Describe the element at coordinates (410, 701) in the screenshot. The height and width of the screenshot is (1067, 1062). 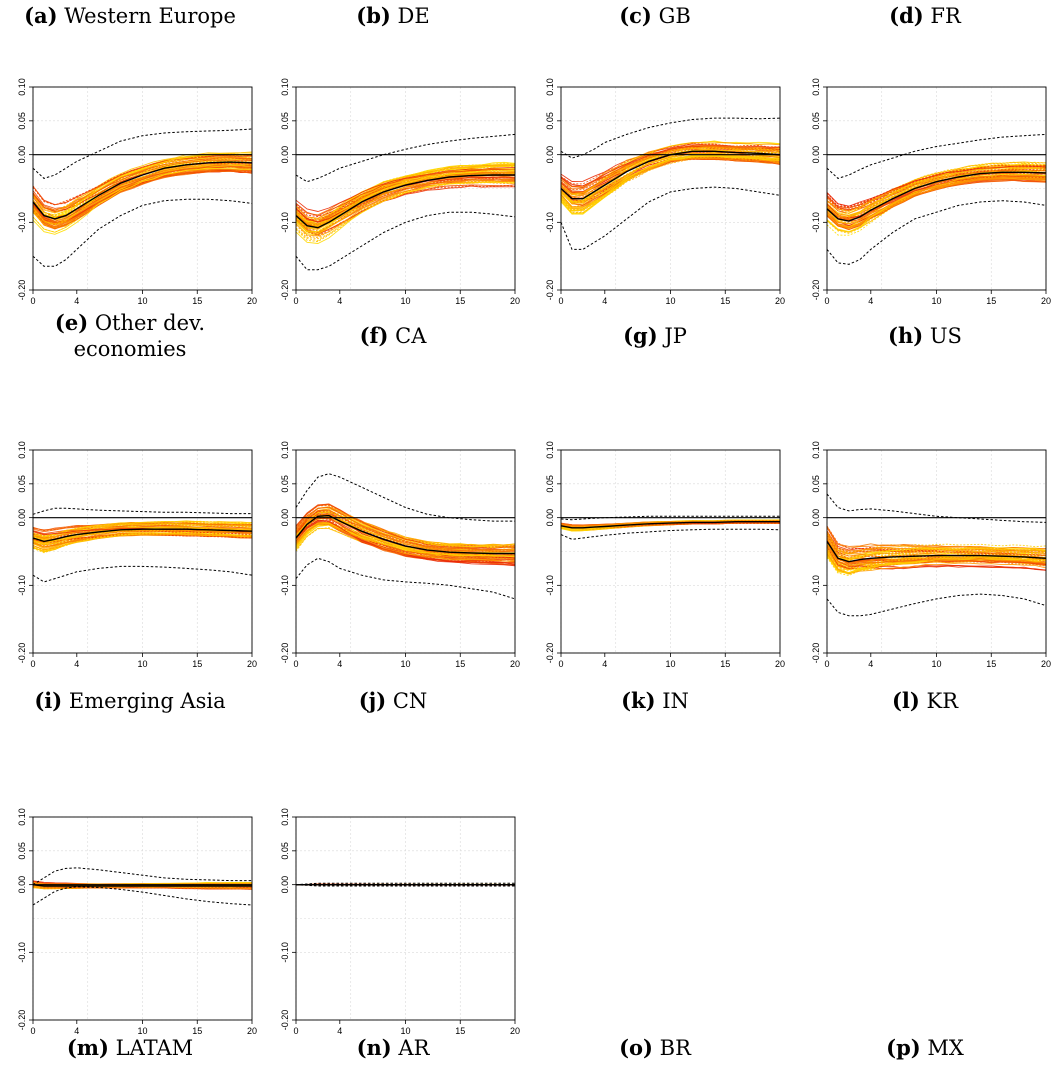
I see `caption-text: CN` at that location.